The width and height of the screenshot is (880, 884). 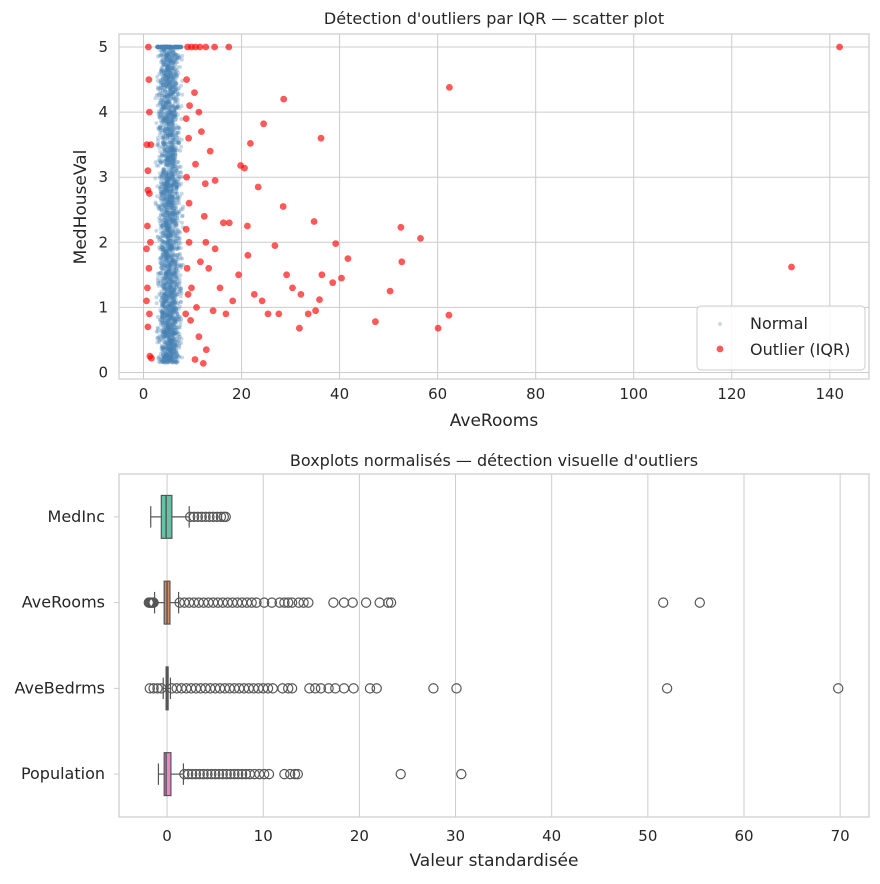 What do you see at coordinates (205, 184) in the screenshot?
I see `outlier-point` at bounding box center [205, 184].